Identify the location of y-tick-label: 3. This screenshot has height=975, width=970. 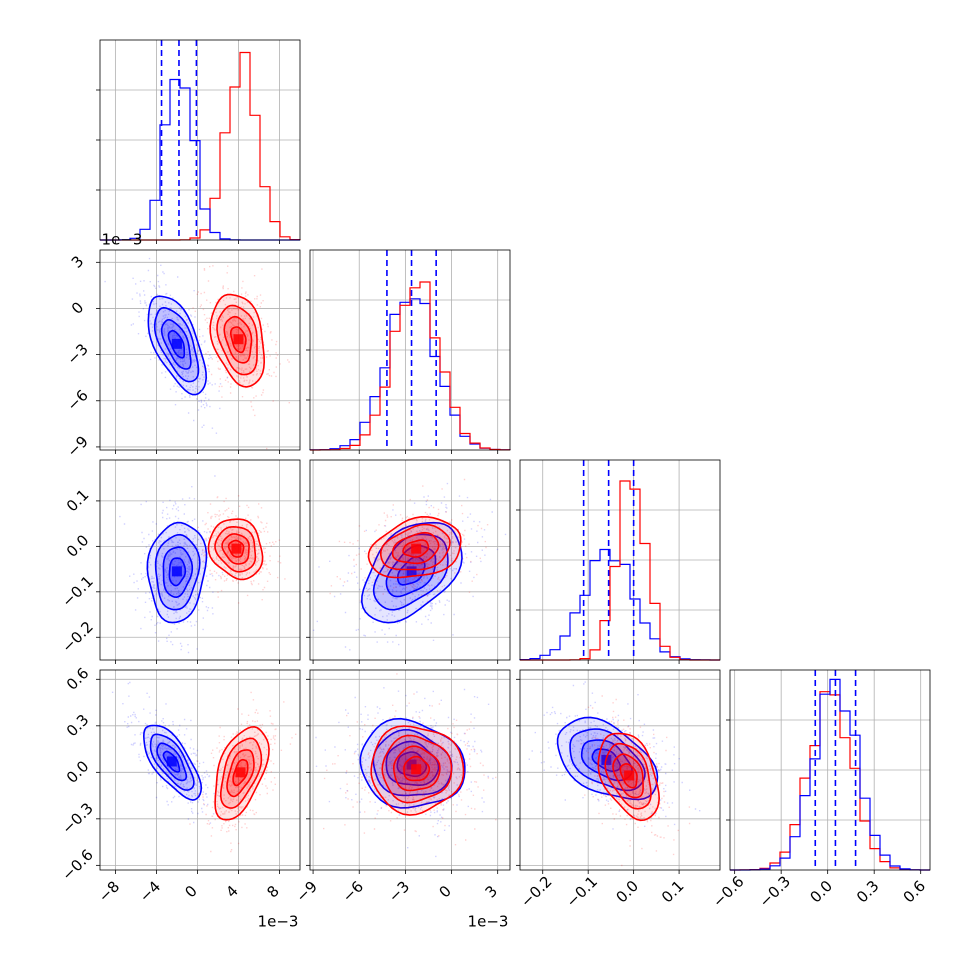
(77, 261).